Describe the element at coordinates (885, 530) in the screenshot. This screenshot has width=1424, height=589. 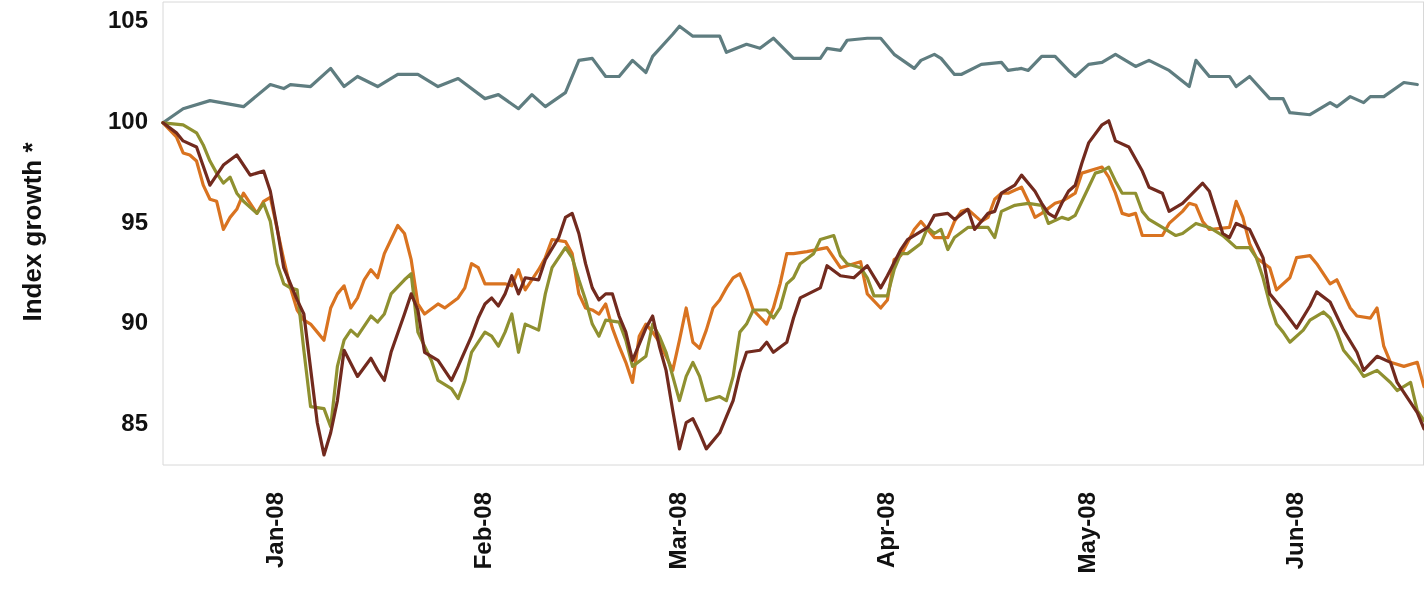
I see `x-tick-label: Apr-08` at that location.